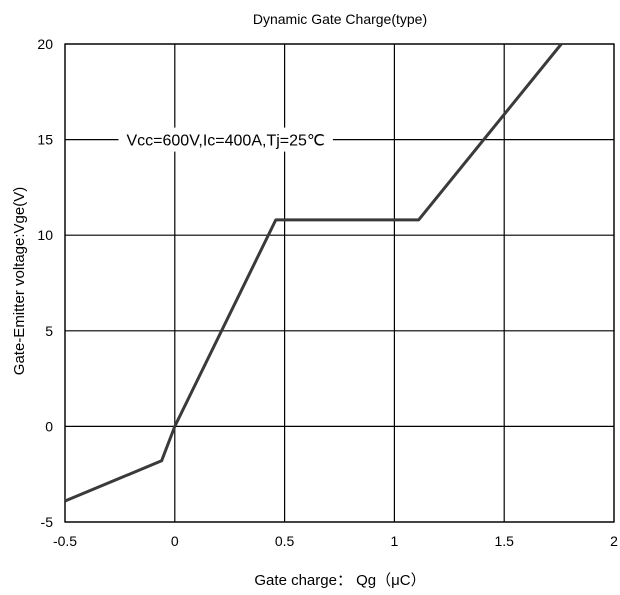 The width and height of the screenshot is (620, 595). Describe the element at coordinates (45, 44) in the screenshot. I see `y-tick-label: 20` at that location.